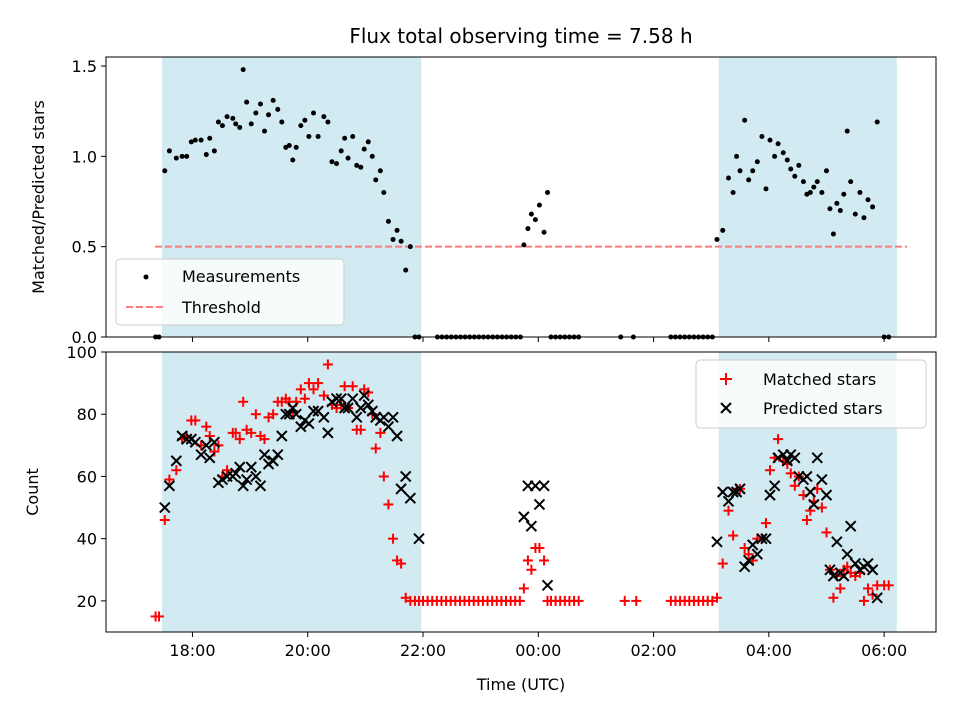  What do you see at coordinates (308, 650) in the screenshot?
I see `x-tick-label: 20:00` at bounding box center [308, 650].